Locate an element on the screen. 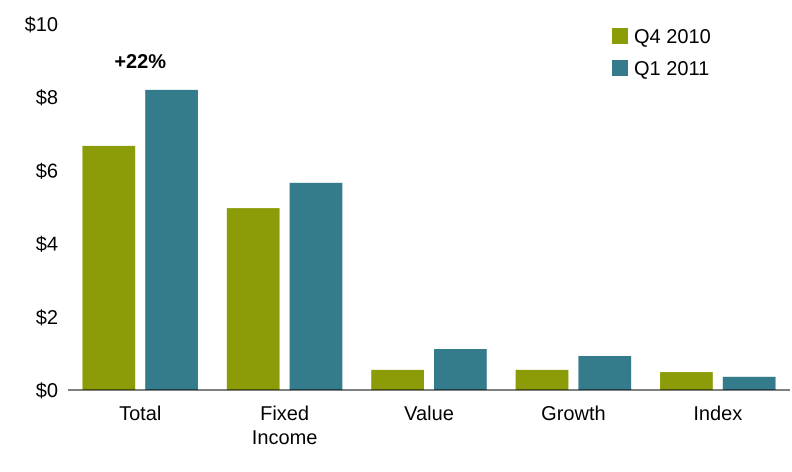  annotation: +22% is located at coordinates (140, 62).